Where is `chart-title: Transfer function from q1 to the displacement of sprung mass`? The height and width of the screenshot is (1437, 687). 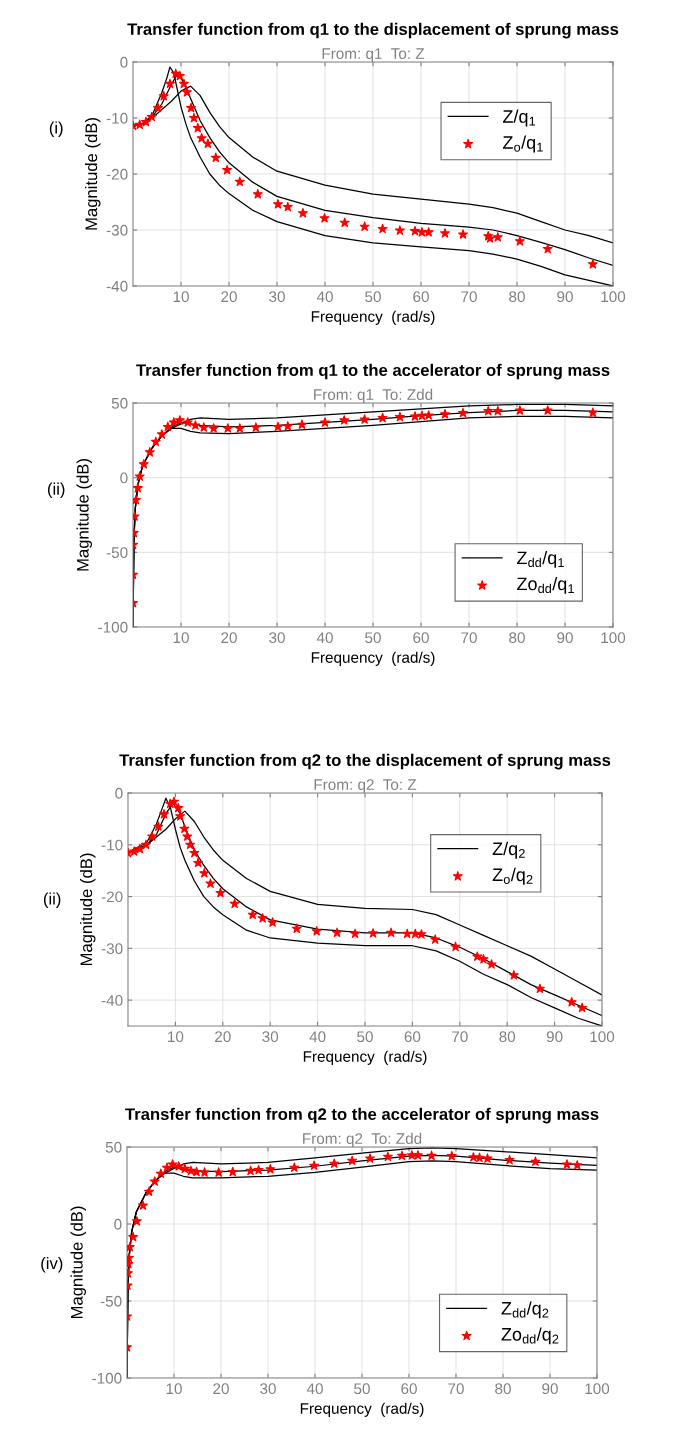 chart-title: Transfer function from q1 to the displacement of sprung mass is located at coordinates (373, 30).